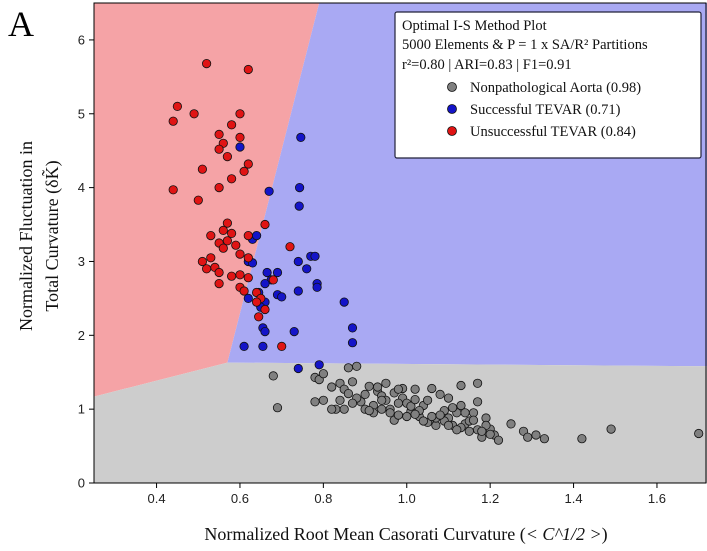 The image size is (707, 551). What do you see at coordinates (81, 335) in the screenshot?
I see `y-tick-label: 2` at bounding box center [81, 335].